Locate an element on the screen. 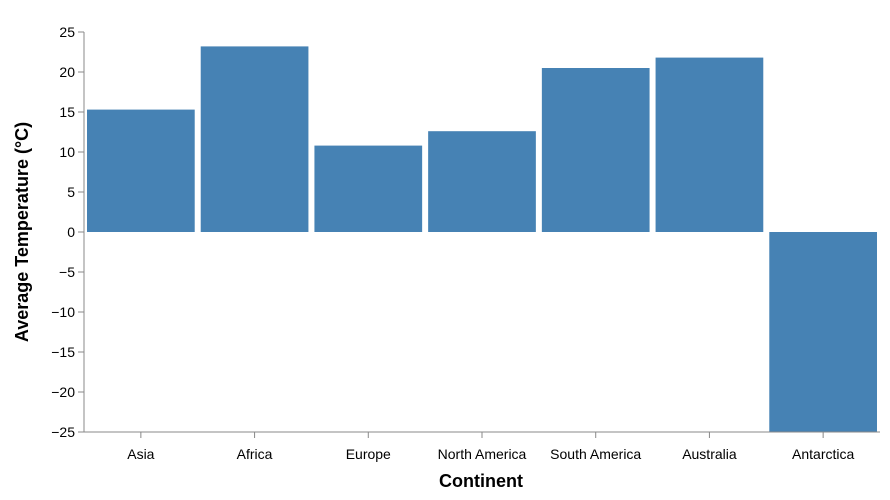 The width and height of the screenshot is (890, 500). y-axis: 25 20 15 10 5 0 −5 −10 −15 −20 −25 is located at coordinates (68, 232).